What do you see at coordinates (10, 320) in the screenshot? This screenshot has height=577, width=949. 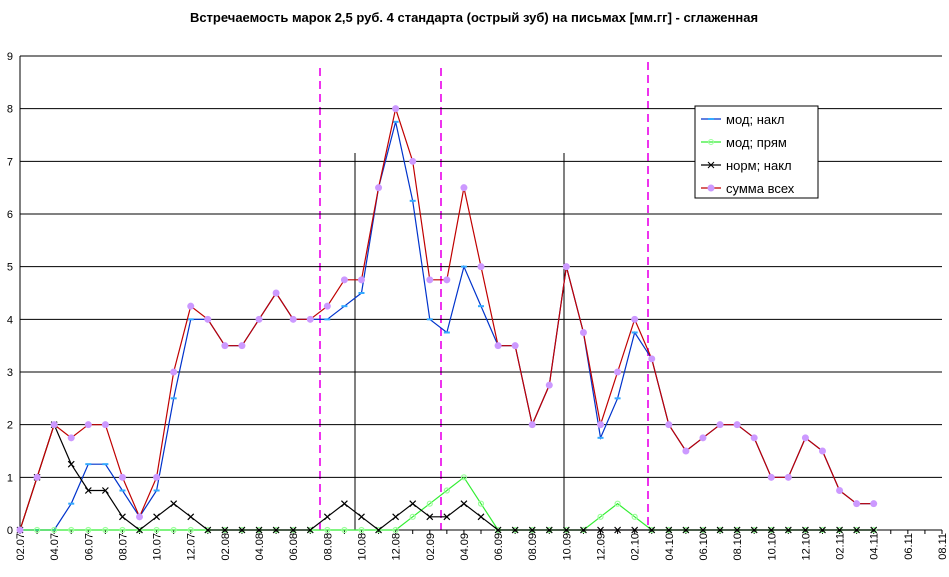 I see `y-tick-label: 4` at bounding box center [10, 320].